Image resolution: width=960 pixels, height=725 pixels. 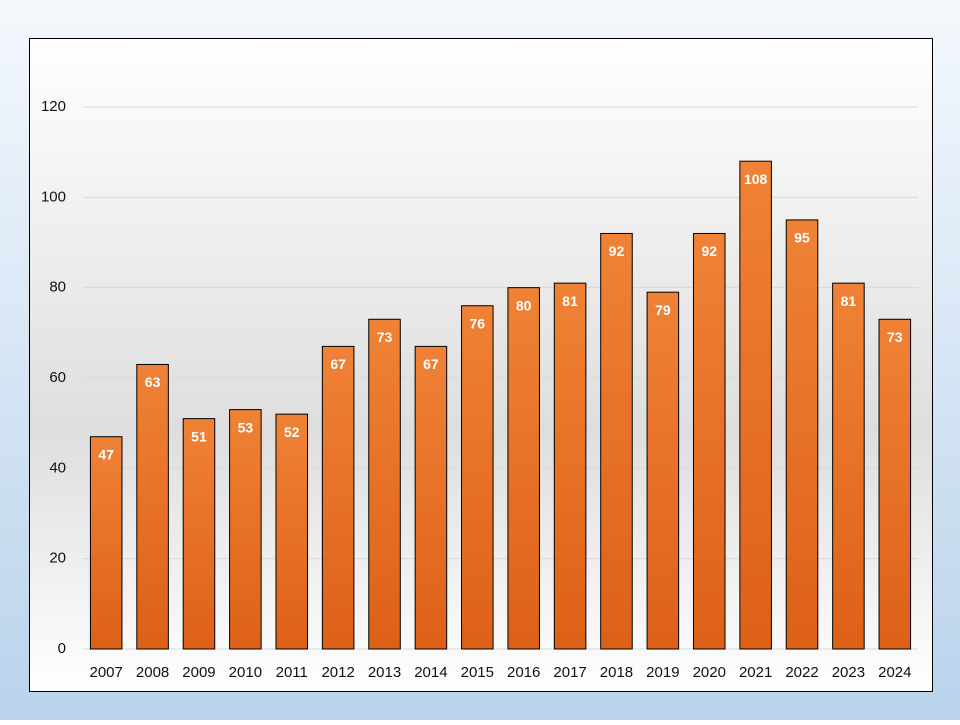 I want to click on x-tick-label: 2015, so click(x=477, y=672).